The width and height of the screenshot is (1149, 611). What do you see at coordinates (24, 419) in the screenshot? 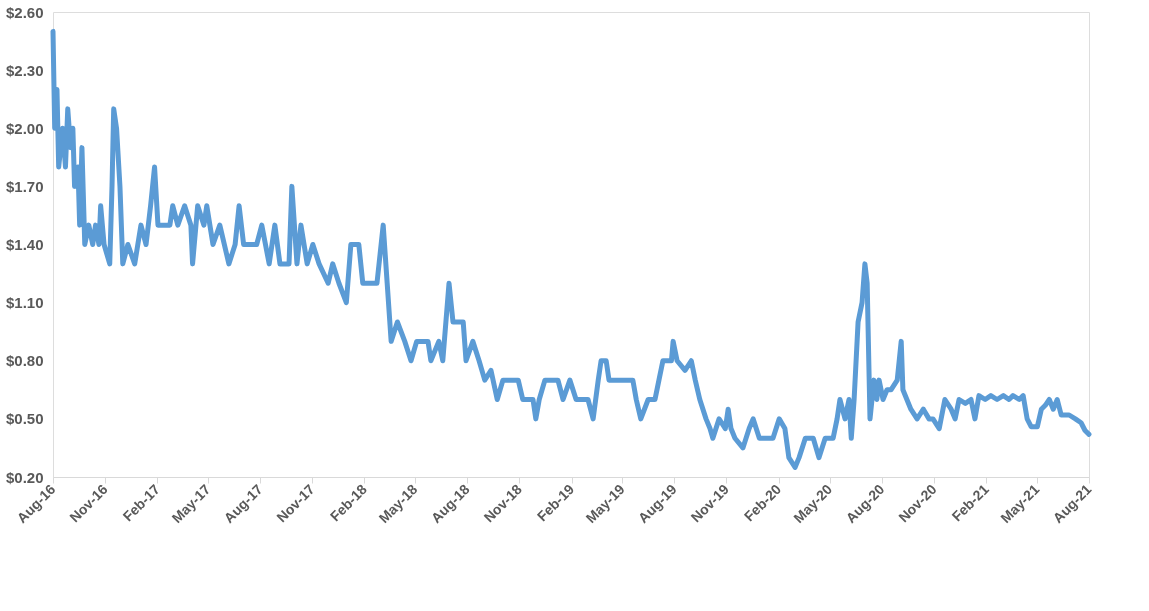
I see `y-tick-label: $0.50` at bounding box center [24, 419].